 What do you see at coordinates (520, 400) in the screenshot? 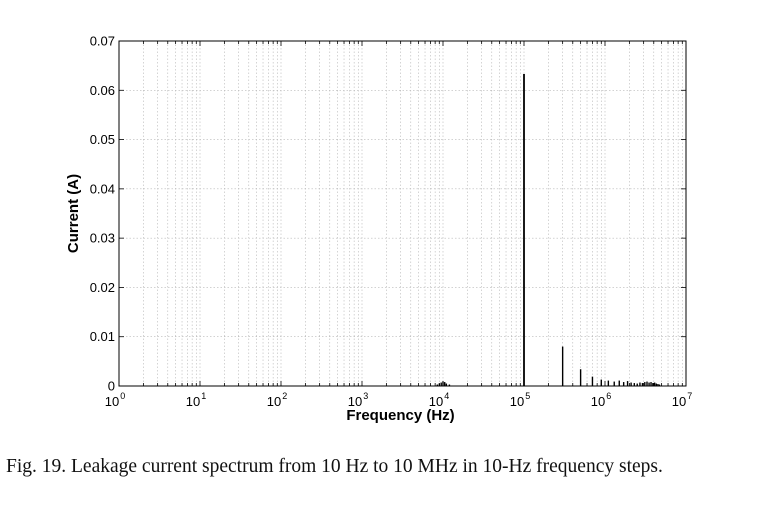
I see `x-tick-label: 10⁵` at bounding box center [520, 400].